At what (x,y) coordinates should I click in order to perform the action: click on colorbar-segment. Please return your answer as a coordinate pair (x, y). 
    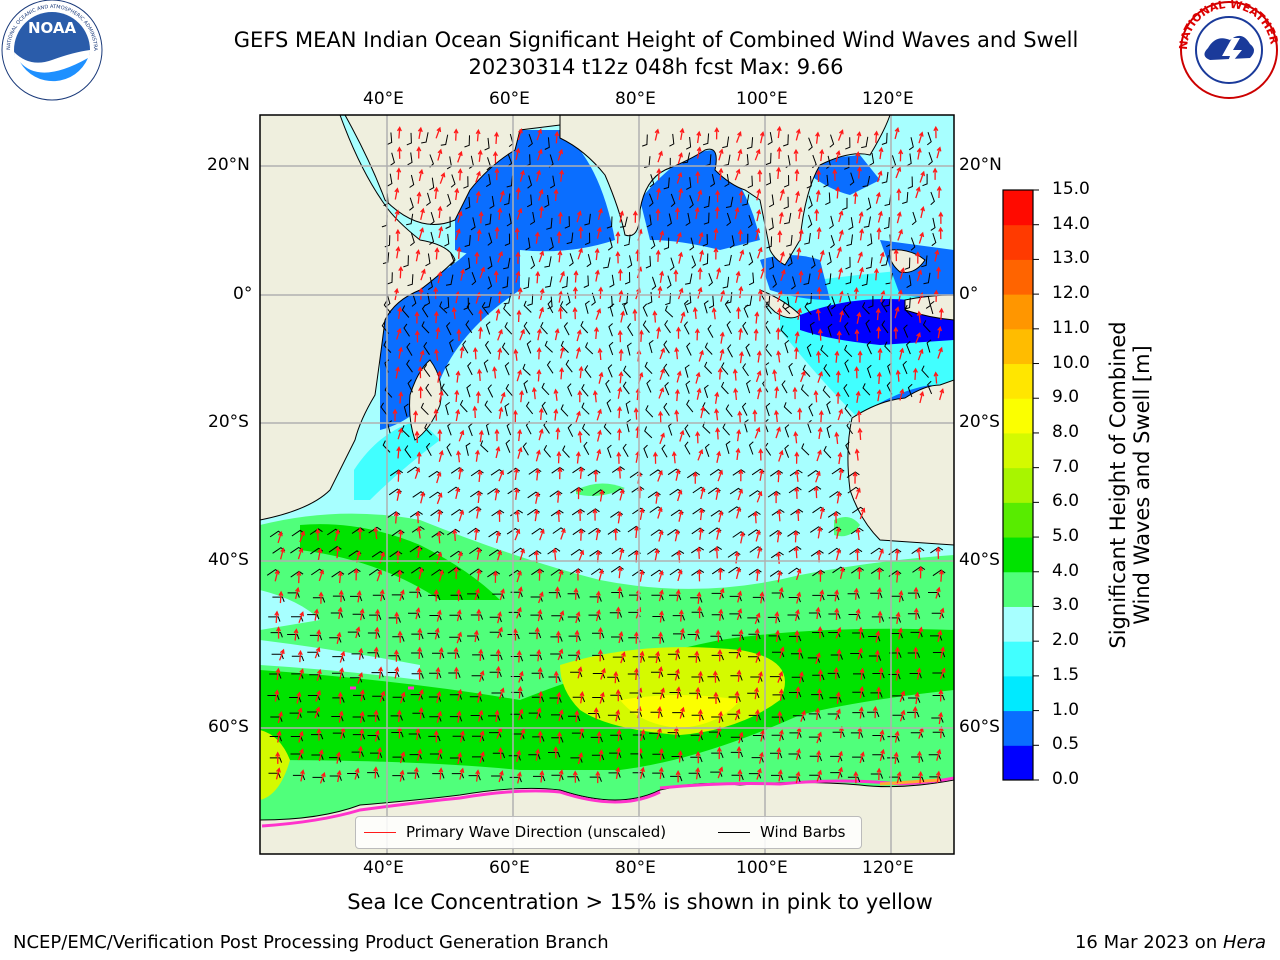
    Looking at the image, I should click on (1018, 277).